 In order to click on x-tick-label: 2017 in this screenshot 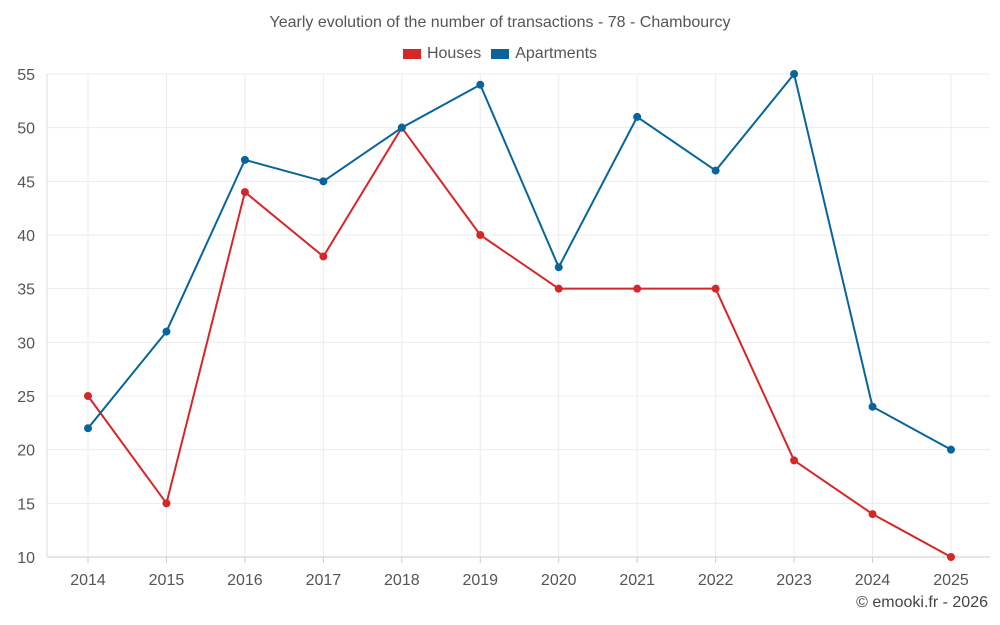, I will do `click(324, 580)`.